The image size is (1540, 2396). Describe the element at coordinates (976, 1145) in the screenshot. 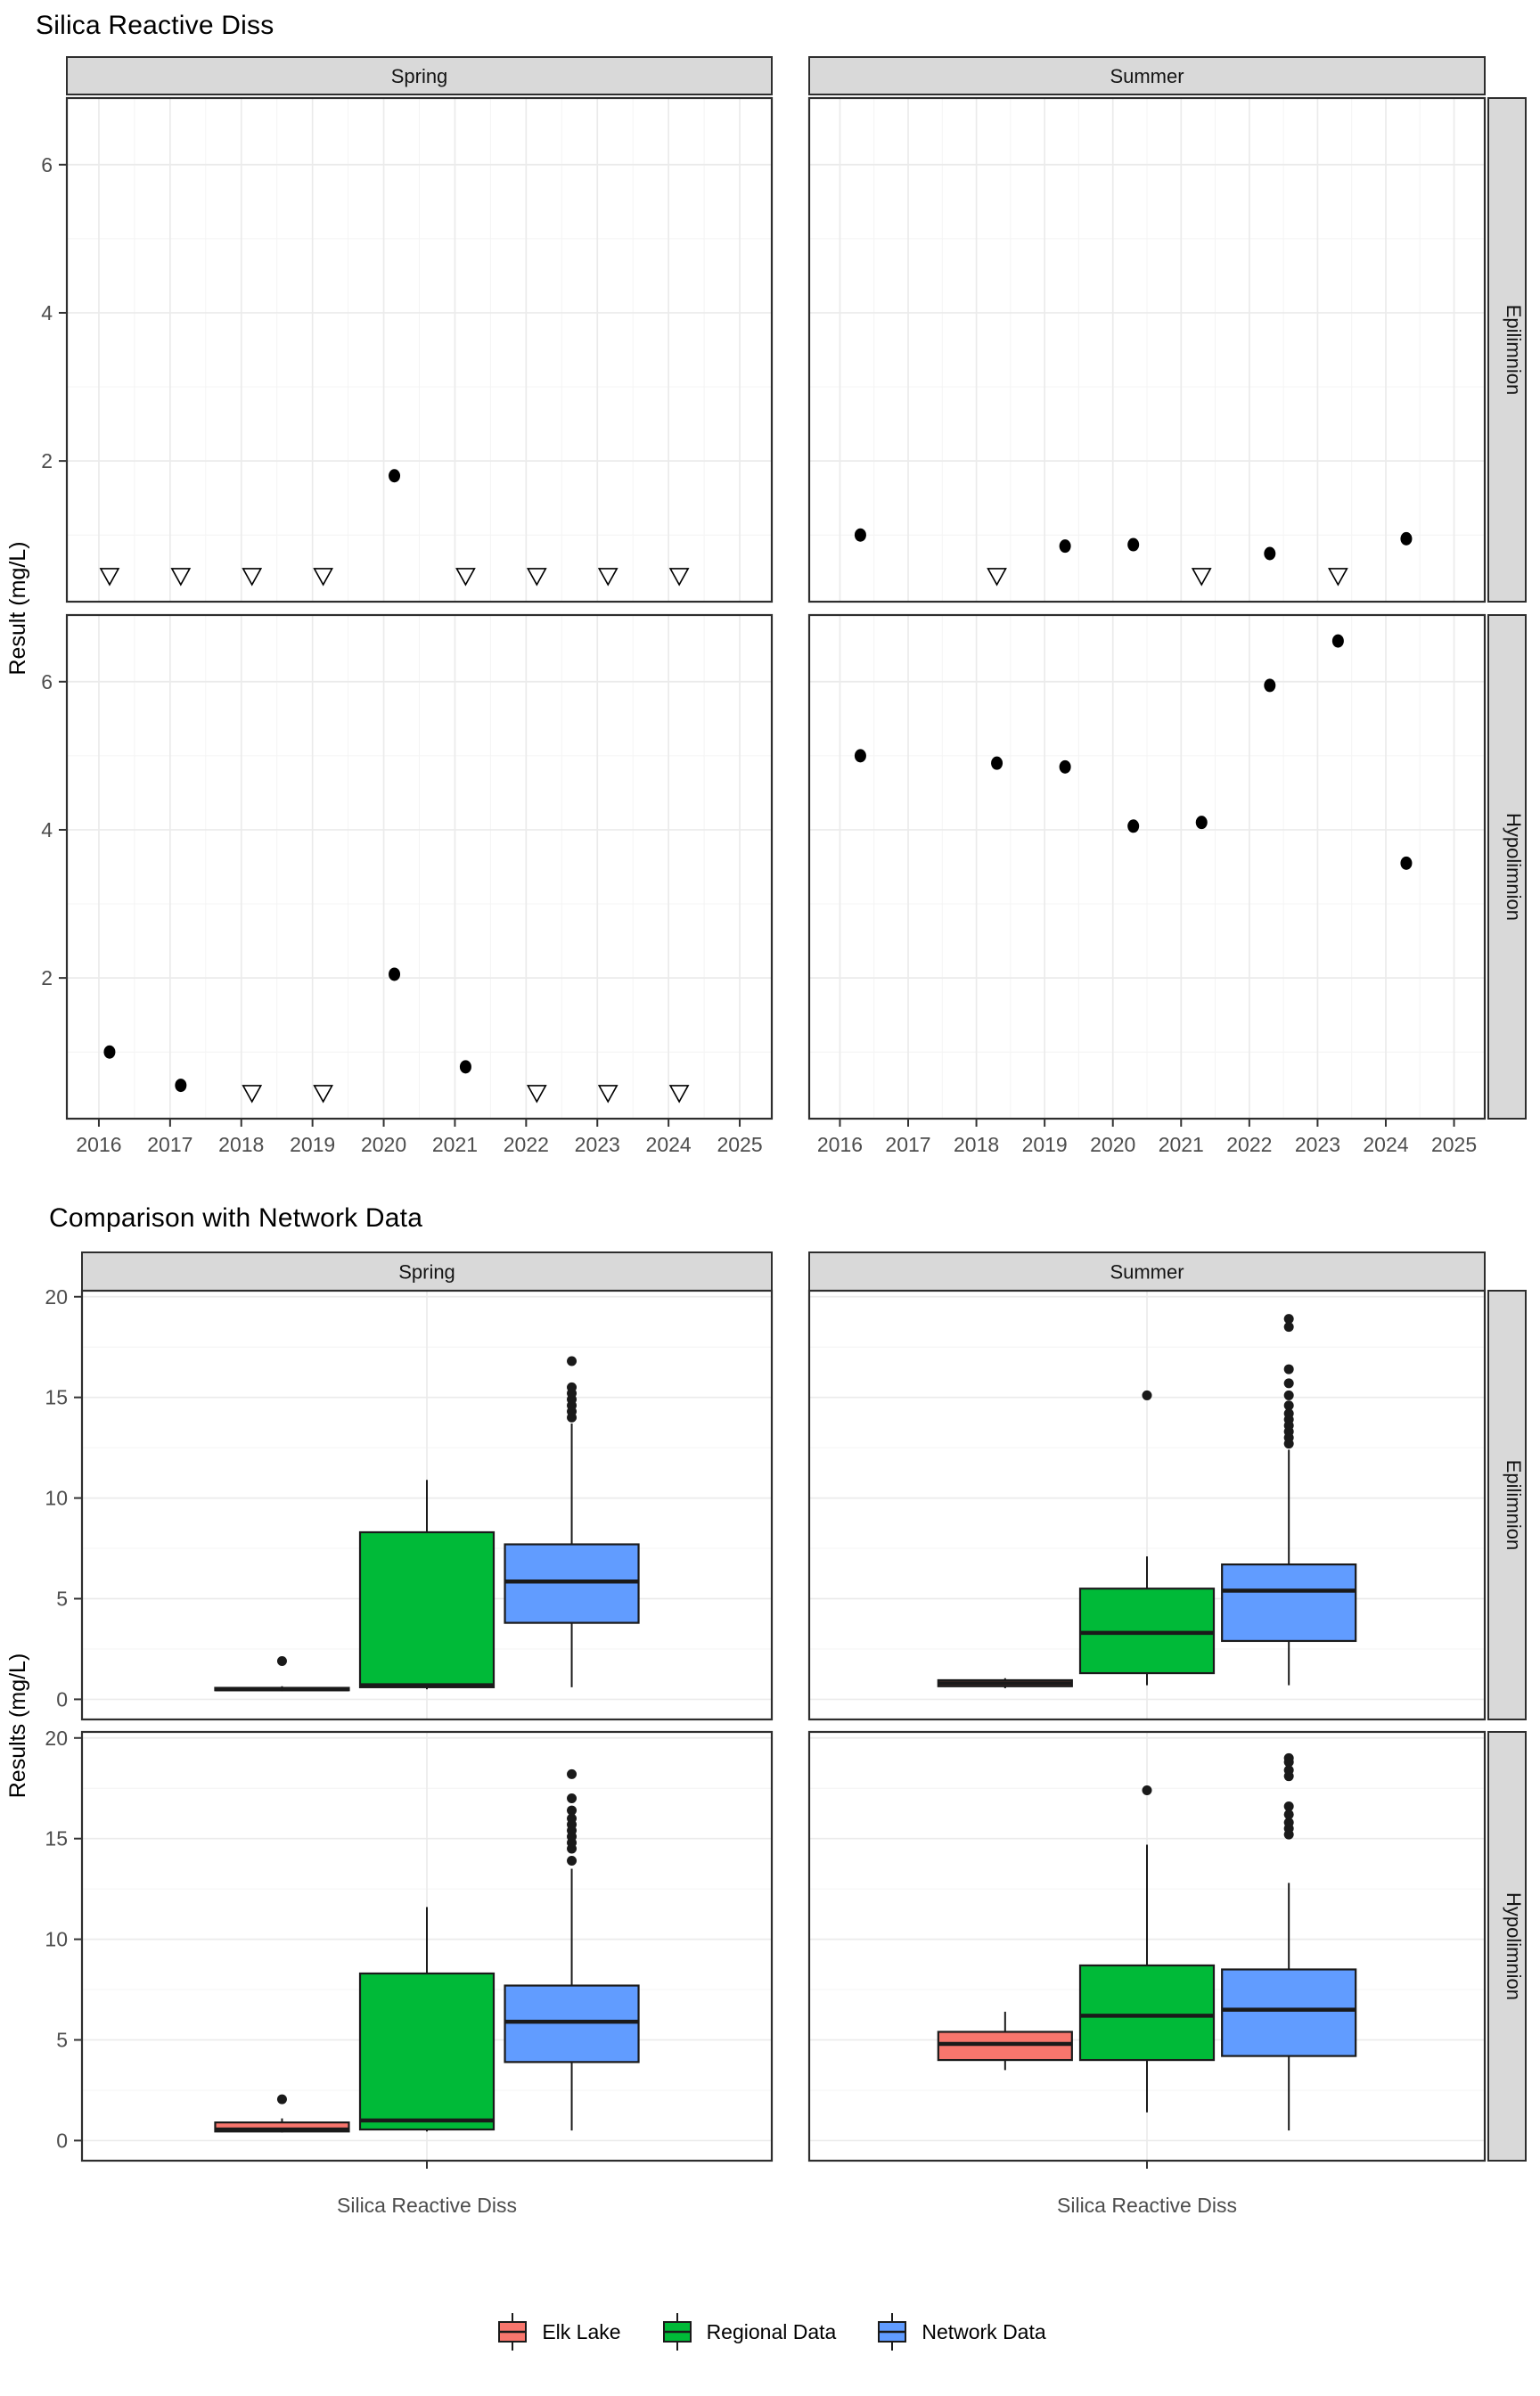

I see `x-axis-tick-label: 2018` at that location.